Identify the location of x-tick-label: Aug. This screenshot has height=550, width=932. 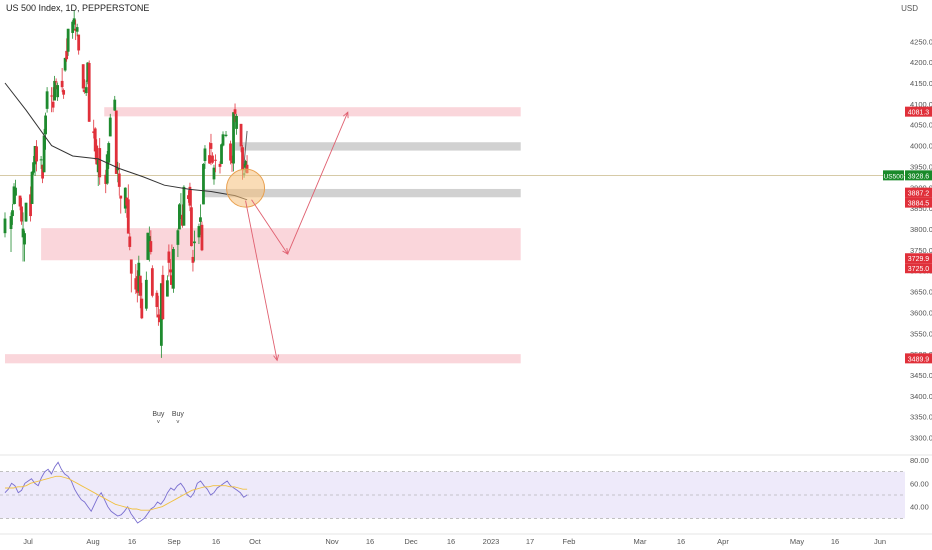
(92, 541).